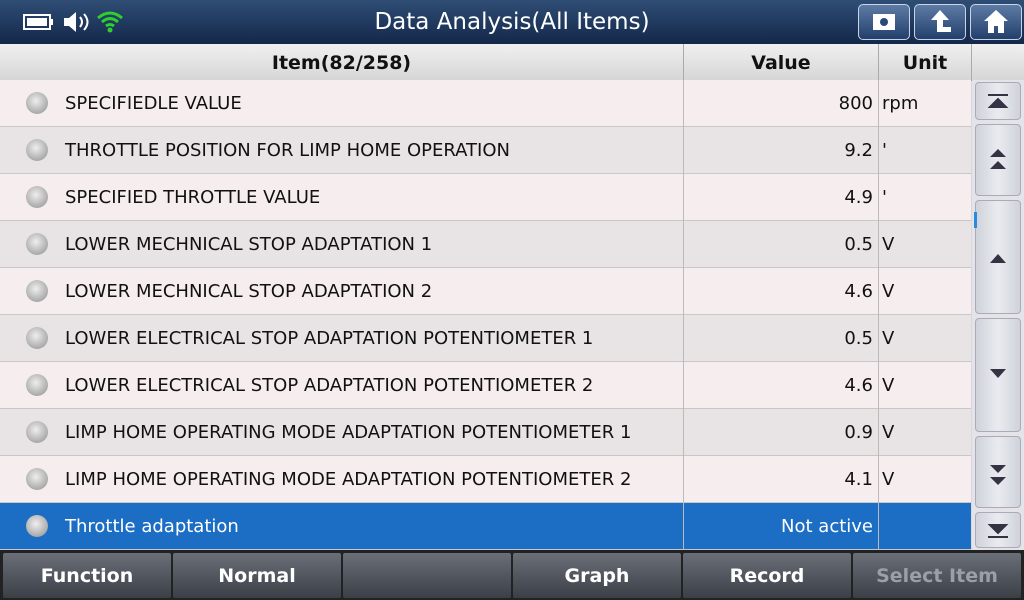 The image size is (1024, 600). I want to click on scroll-indicator, so click(975, 220).